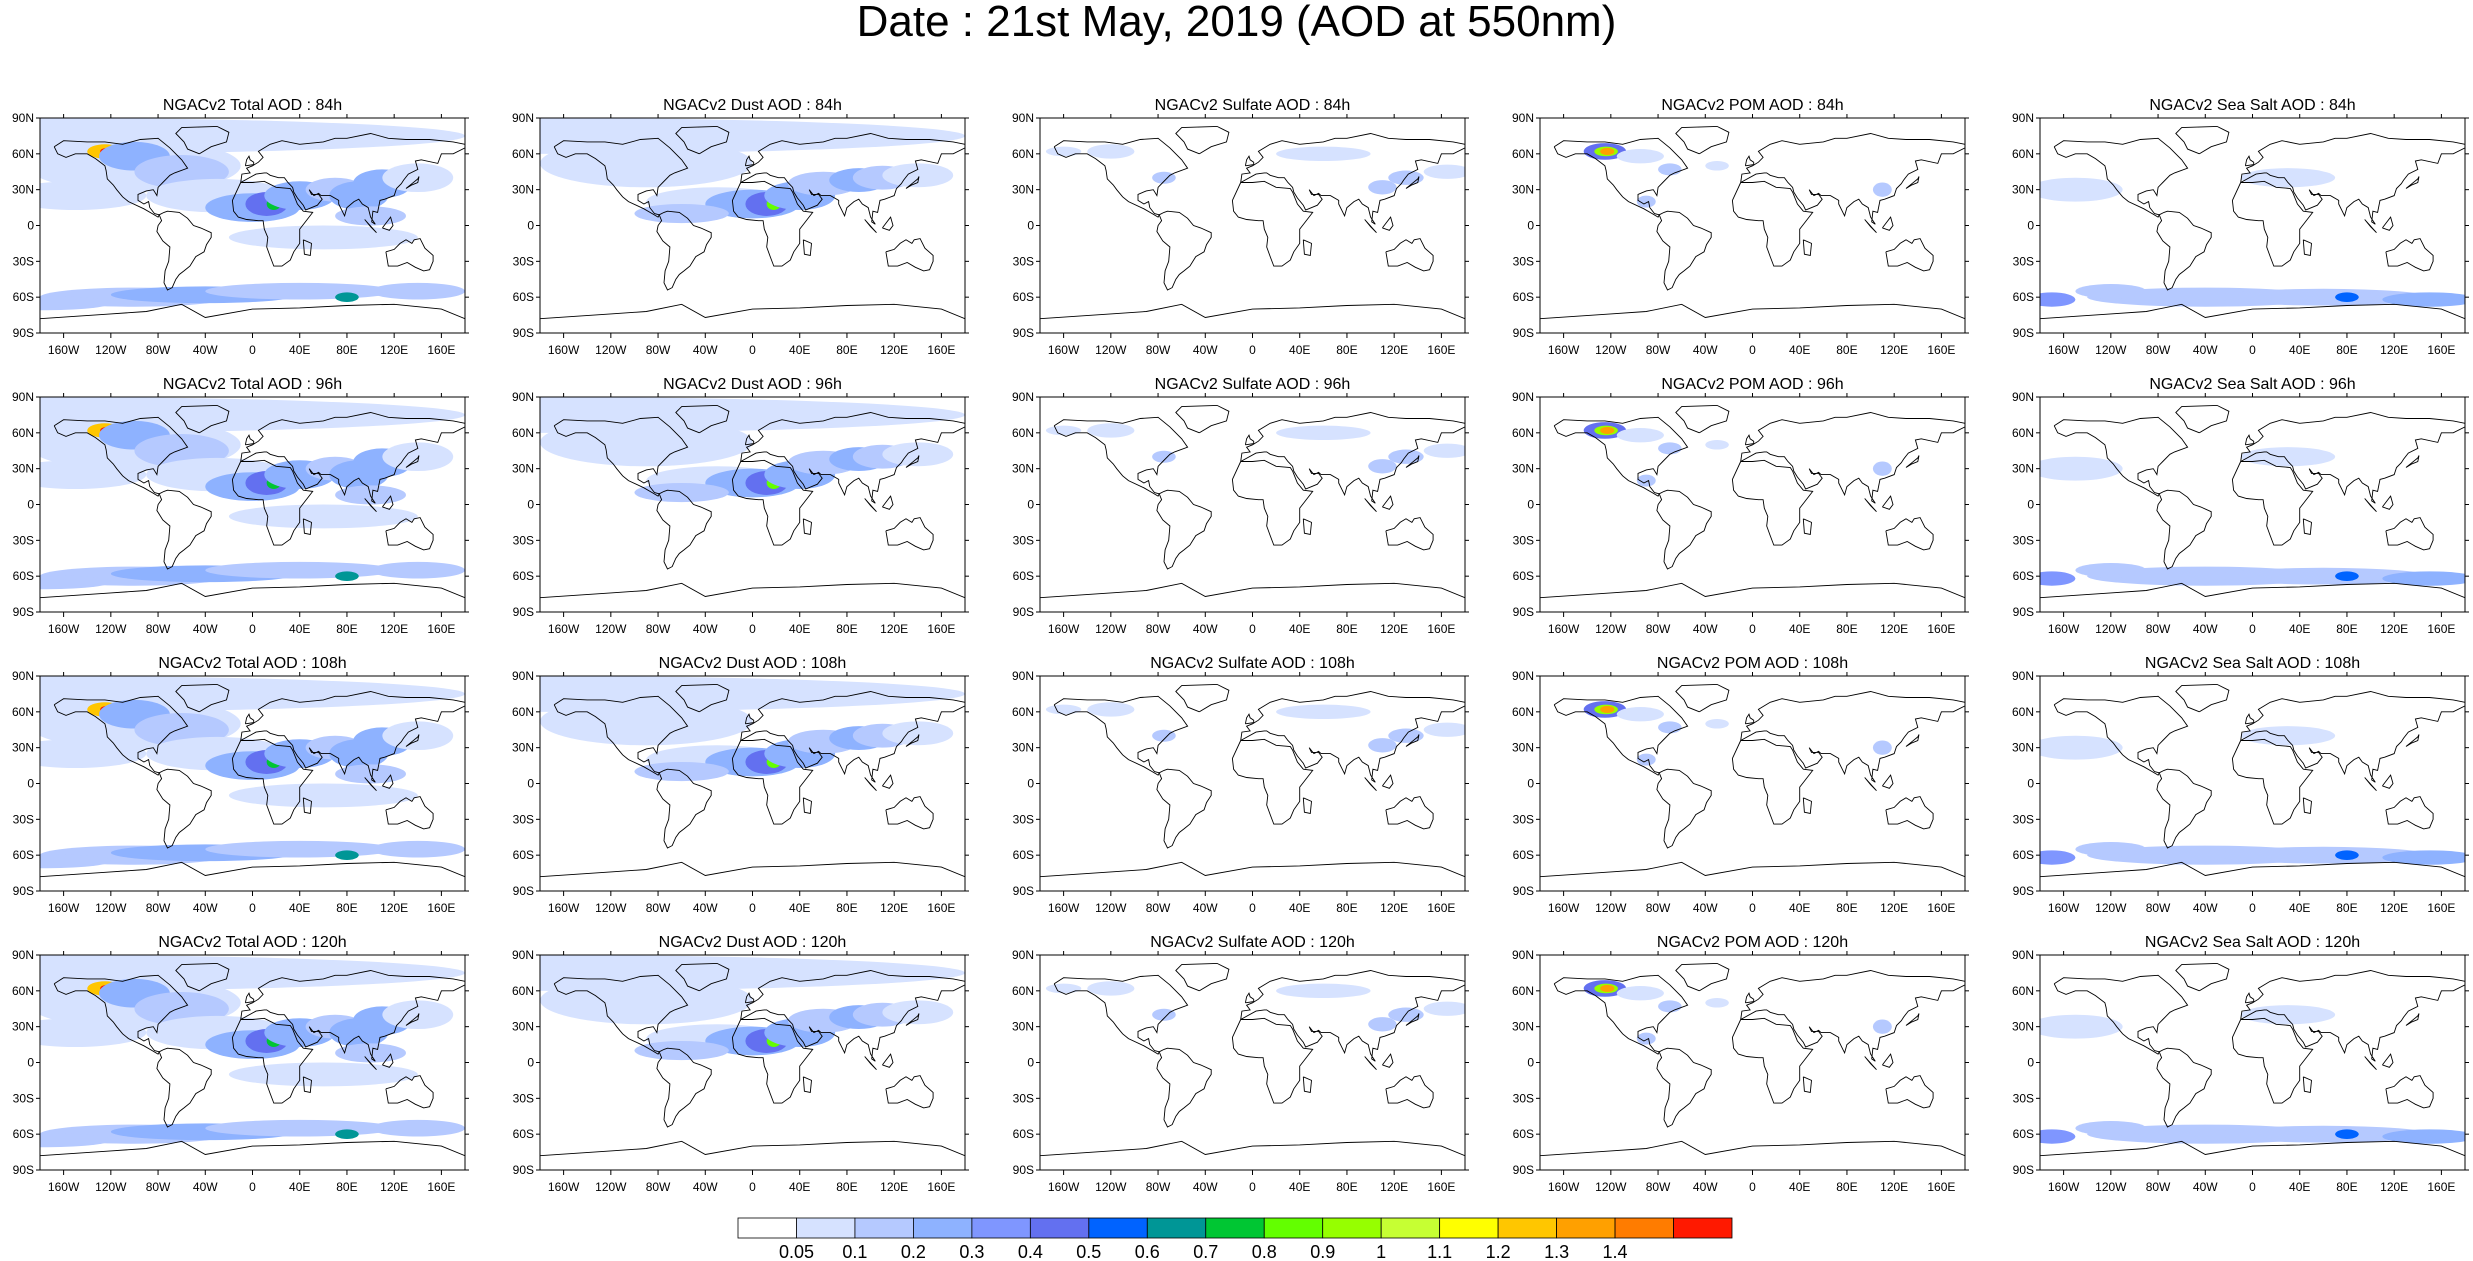 This screenshot has height=1261, width=2473. I want to click on lon-label: 80W, so click(658, 908).